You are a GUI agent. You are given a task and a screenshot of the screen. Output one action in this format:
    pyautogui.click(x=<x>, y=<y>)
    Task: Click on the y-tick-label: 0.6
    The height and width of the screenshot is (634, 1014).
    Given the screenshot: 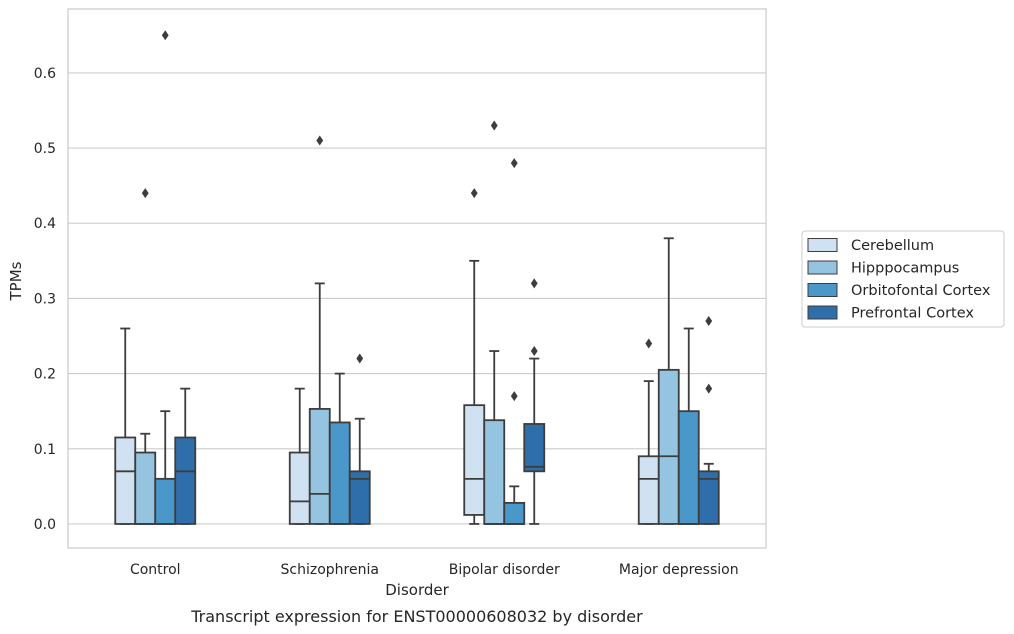 What is the action you would take?
    pyautogui.click(x=45, y=74)
    